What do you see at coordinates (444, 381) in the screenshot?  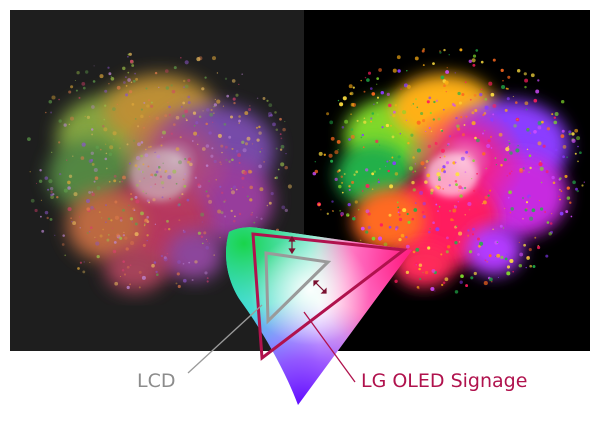 I see `oled-label: LG OLED Signage` at bounding box center [444, 381].